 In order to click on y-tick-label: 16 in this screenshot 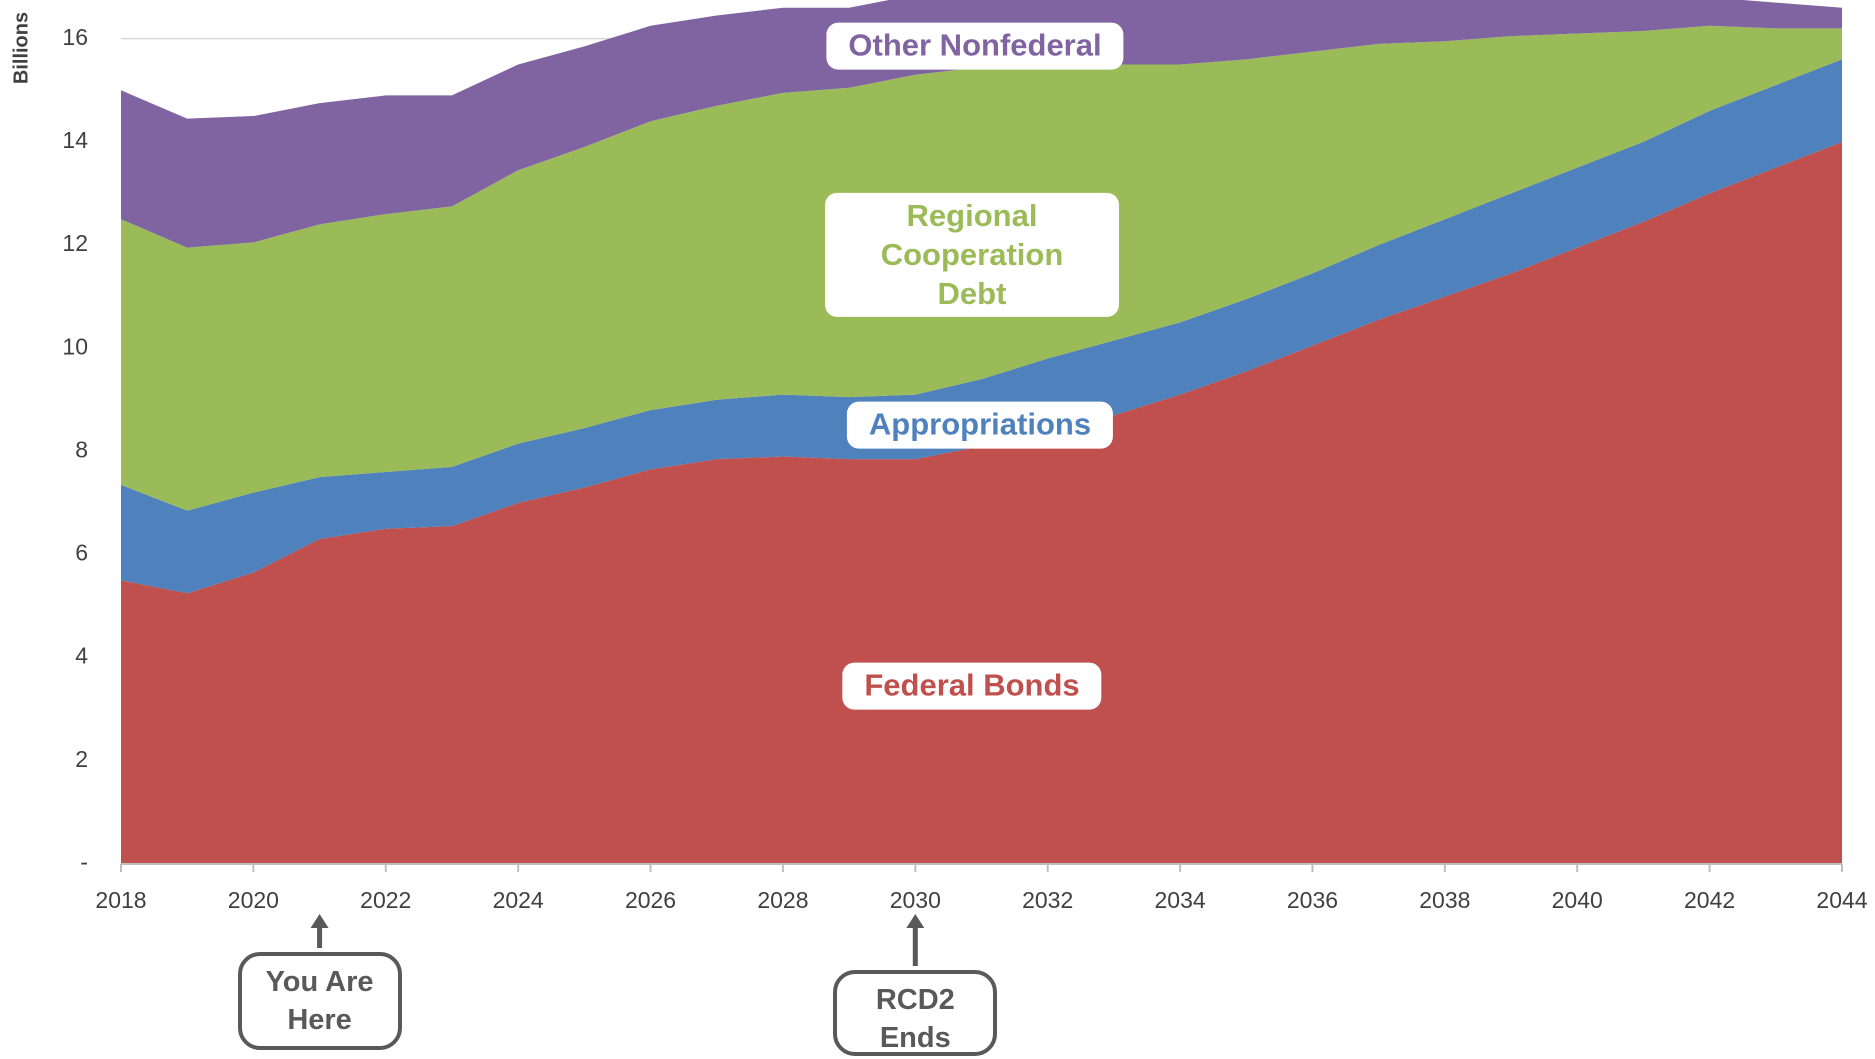, I will do `click(75, 37)`.